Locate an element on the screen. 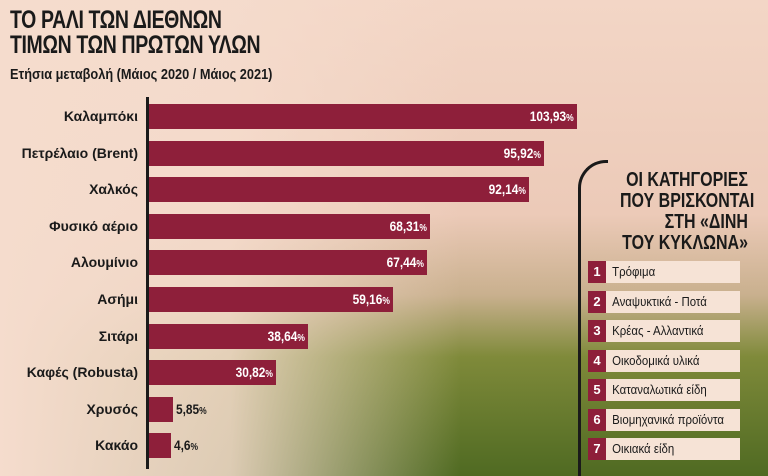 The image size is (768, 476). category-item: 7 Οικιακά είδη is located at coordinates (664, 449).